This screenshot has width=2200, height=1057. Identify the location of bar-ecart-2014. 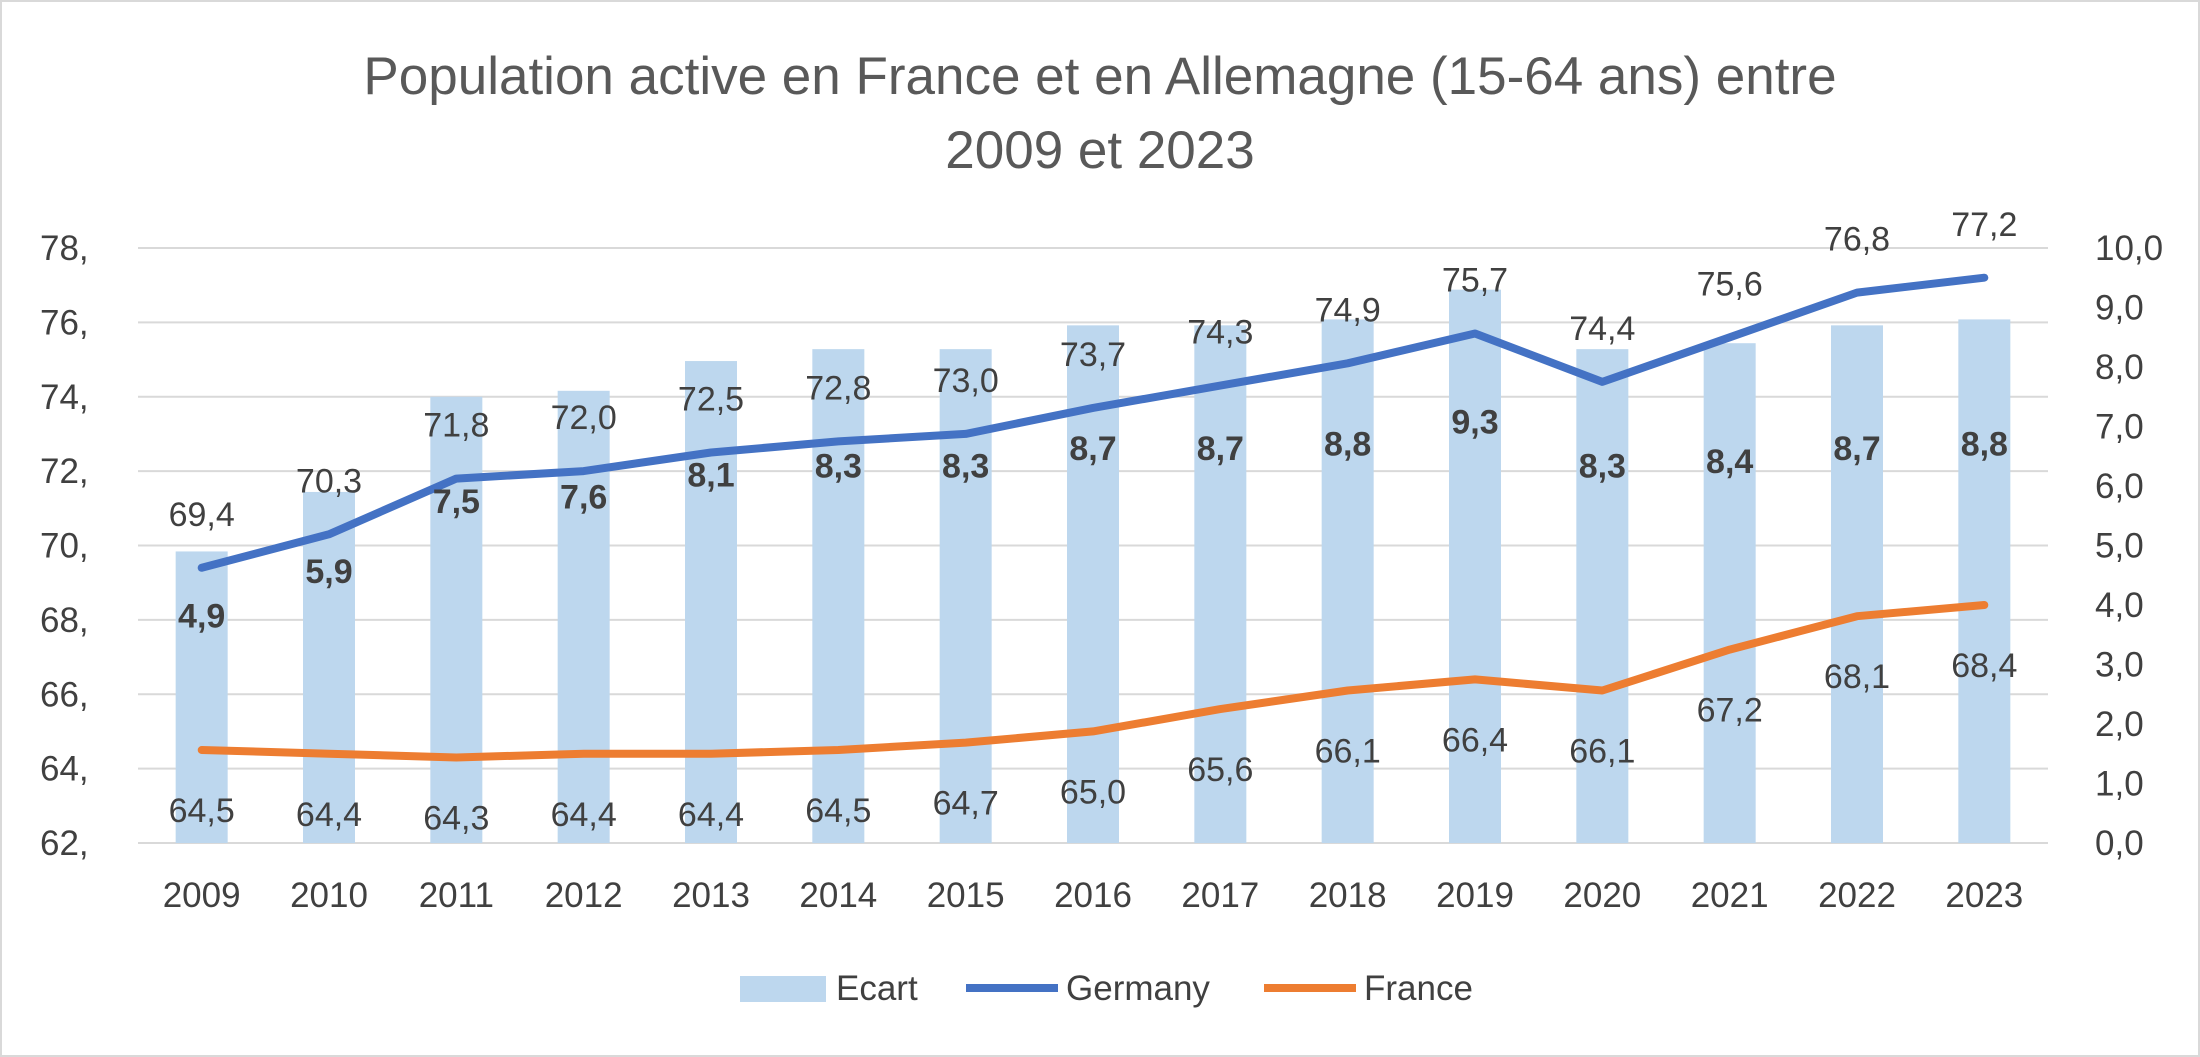
(838, 596).